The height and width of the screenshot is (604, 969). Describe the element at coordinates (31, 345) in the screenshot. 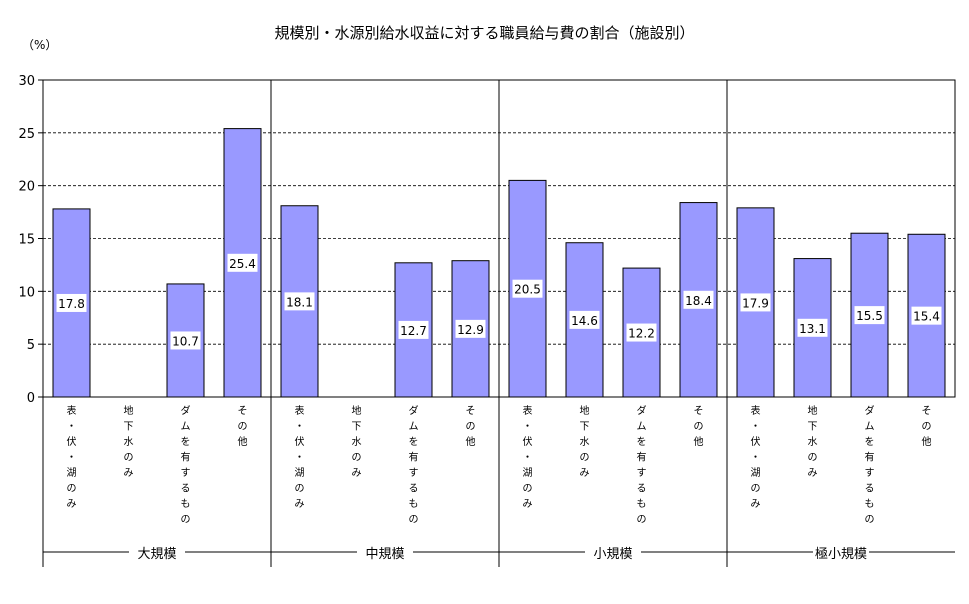

I see `y-tick-label: 5` at that location.